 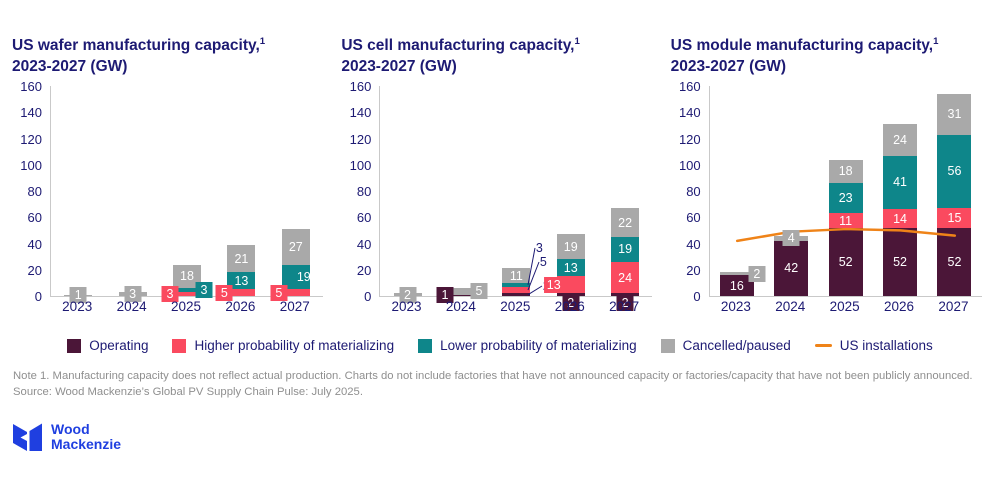 I want to click on bar-label-box-operating: 2, so click(x=571, y=302).